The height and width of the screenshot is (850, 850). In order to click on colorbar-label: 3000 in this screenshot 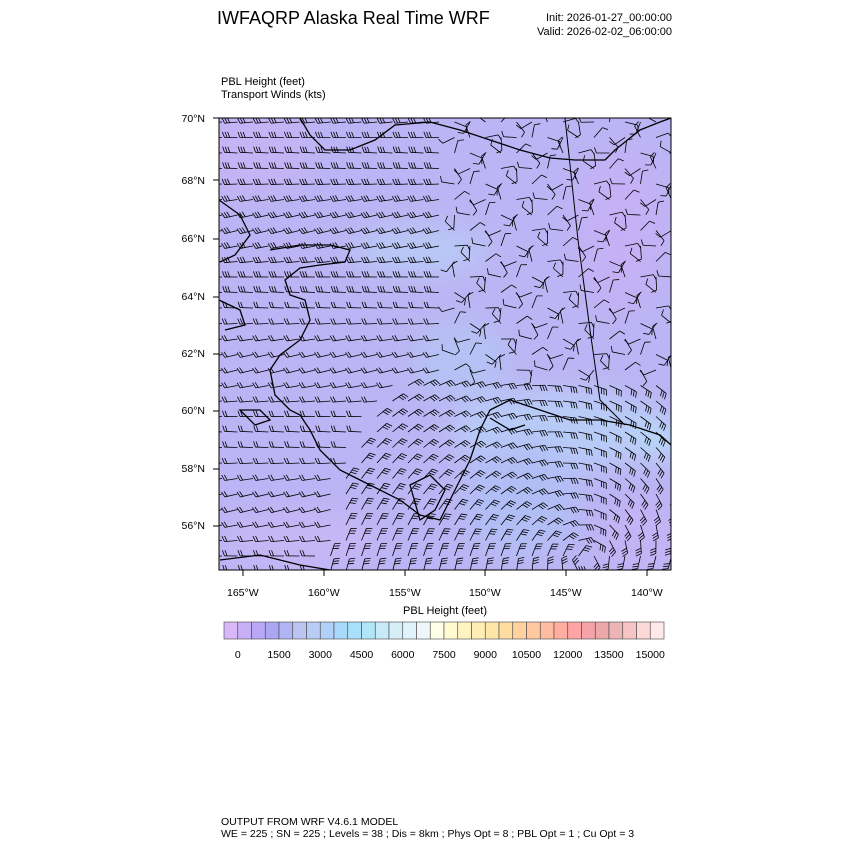, I will do `click(320, 655)`.